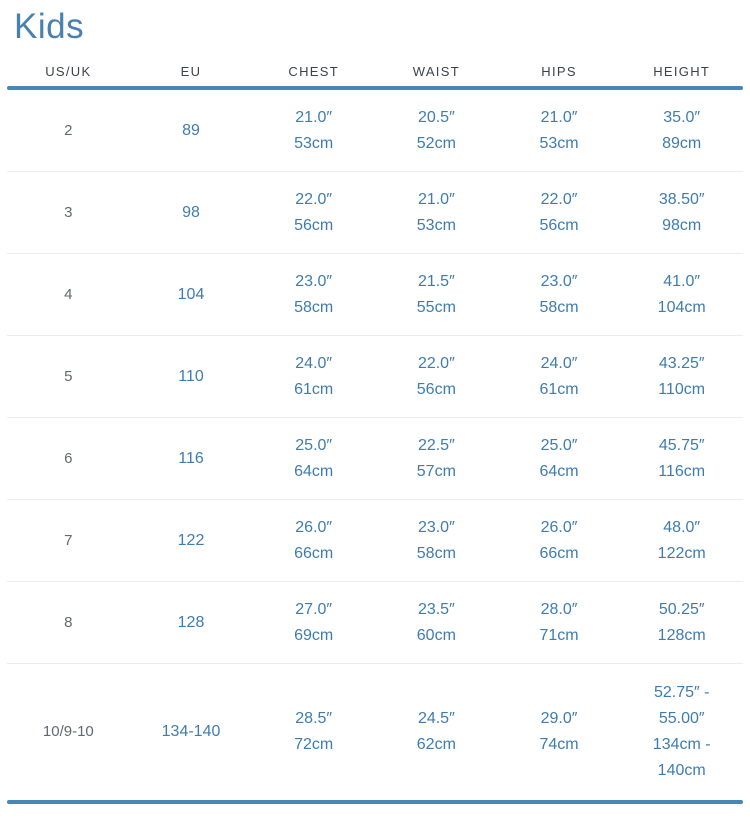  I want to click on cell-value-line: 38.50″, so click(681, 199).